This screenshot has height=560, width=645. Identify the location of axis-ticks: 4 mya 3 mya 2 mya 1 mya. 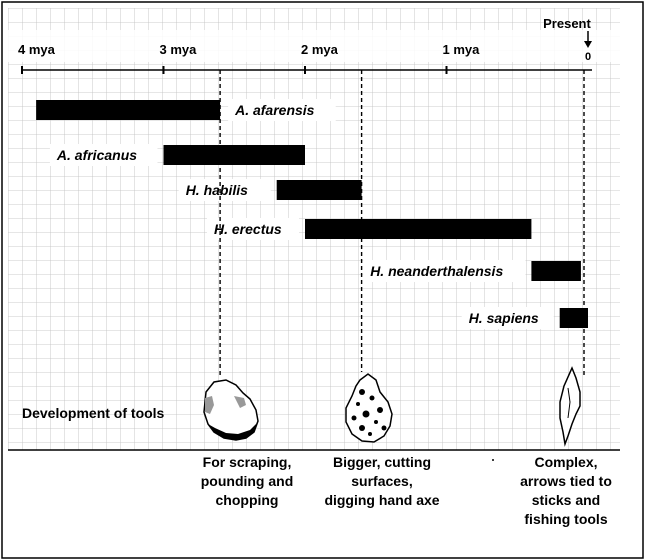
(249, 58).